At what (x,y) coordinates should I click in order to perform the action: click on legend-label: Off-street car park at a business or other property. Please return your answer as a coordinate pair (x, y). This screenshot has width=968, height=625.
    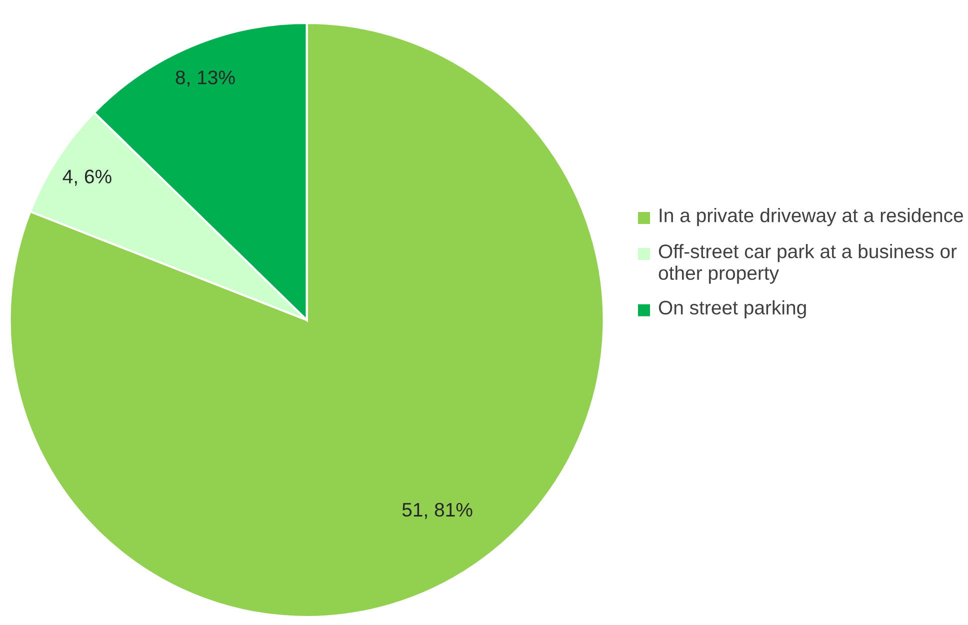
    Looking at the image, I should click on (807, 264).